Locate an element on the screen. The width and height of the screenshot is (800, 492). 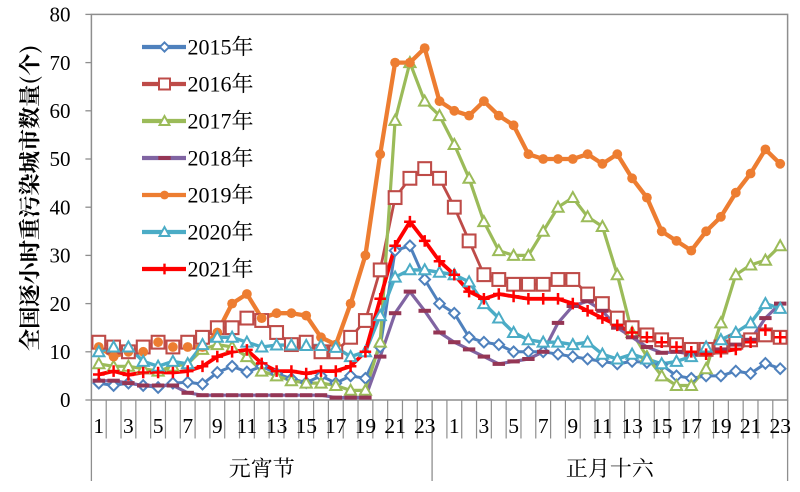
svg-text: 20 is located at coordinates (60, 304).